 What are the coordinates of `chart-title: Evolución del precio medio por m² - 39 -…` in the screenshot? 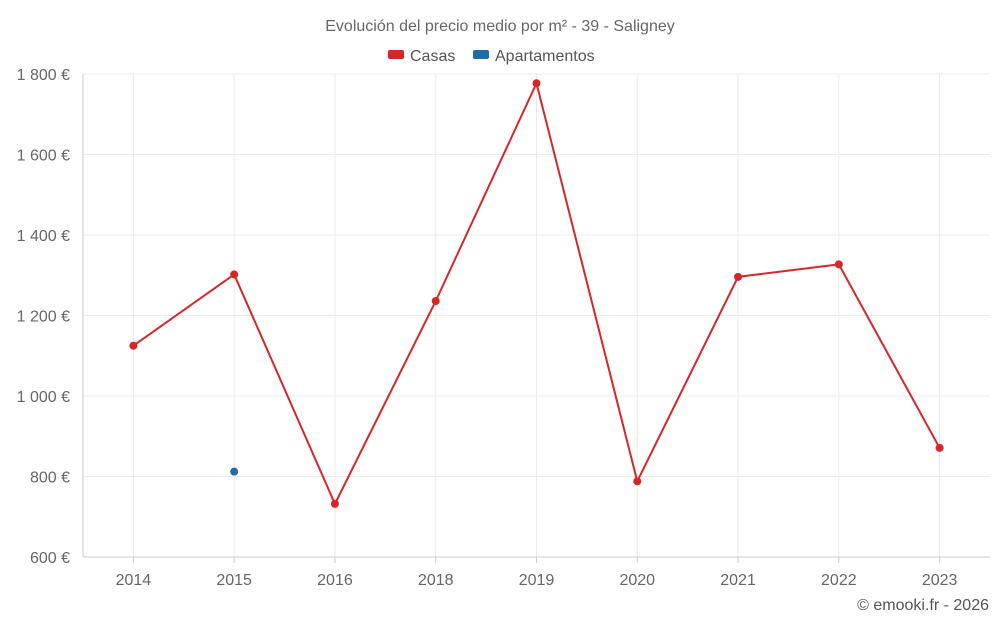 It's located at (500, 26).